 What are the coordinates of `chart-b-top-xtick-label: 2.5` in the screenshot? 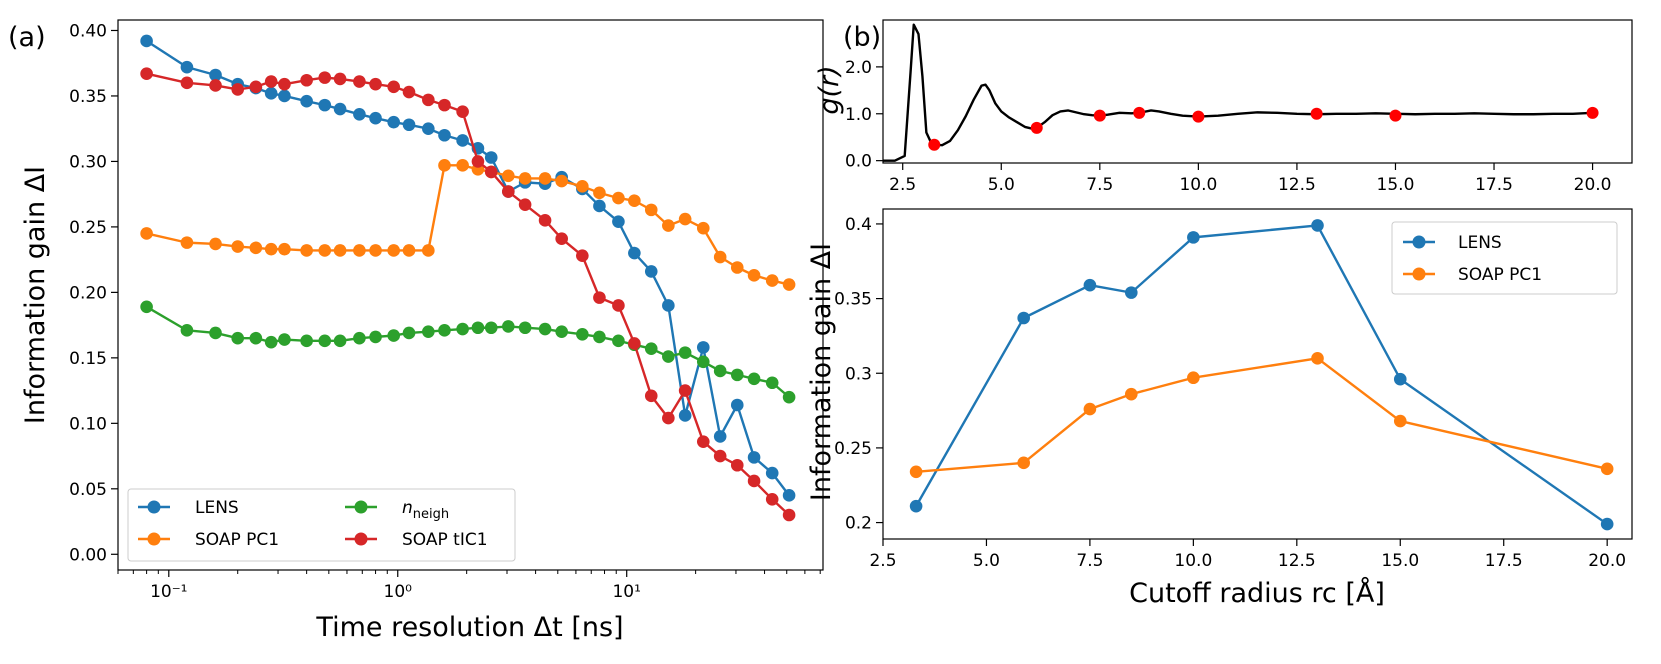 It's located at (902, 185).